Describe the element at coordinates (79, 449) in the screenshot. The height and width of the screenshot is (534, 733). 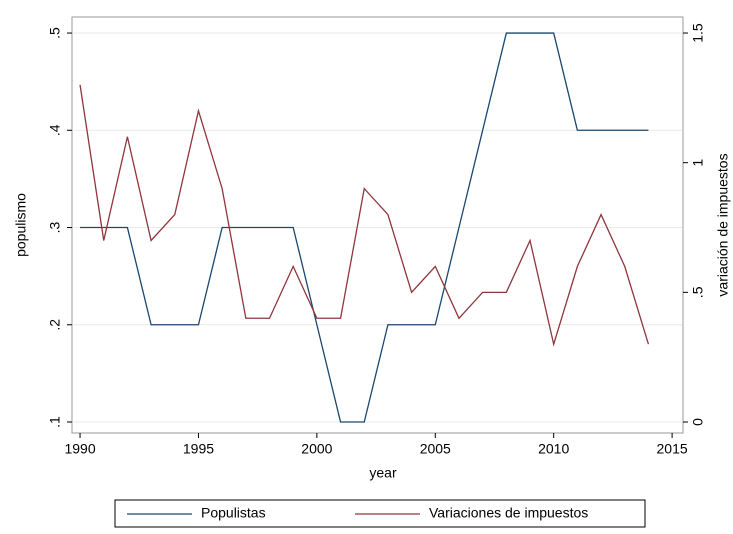
I see `x-tick-label: 1990` at that location.